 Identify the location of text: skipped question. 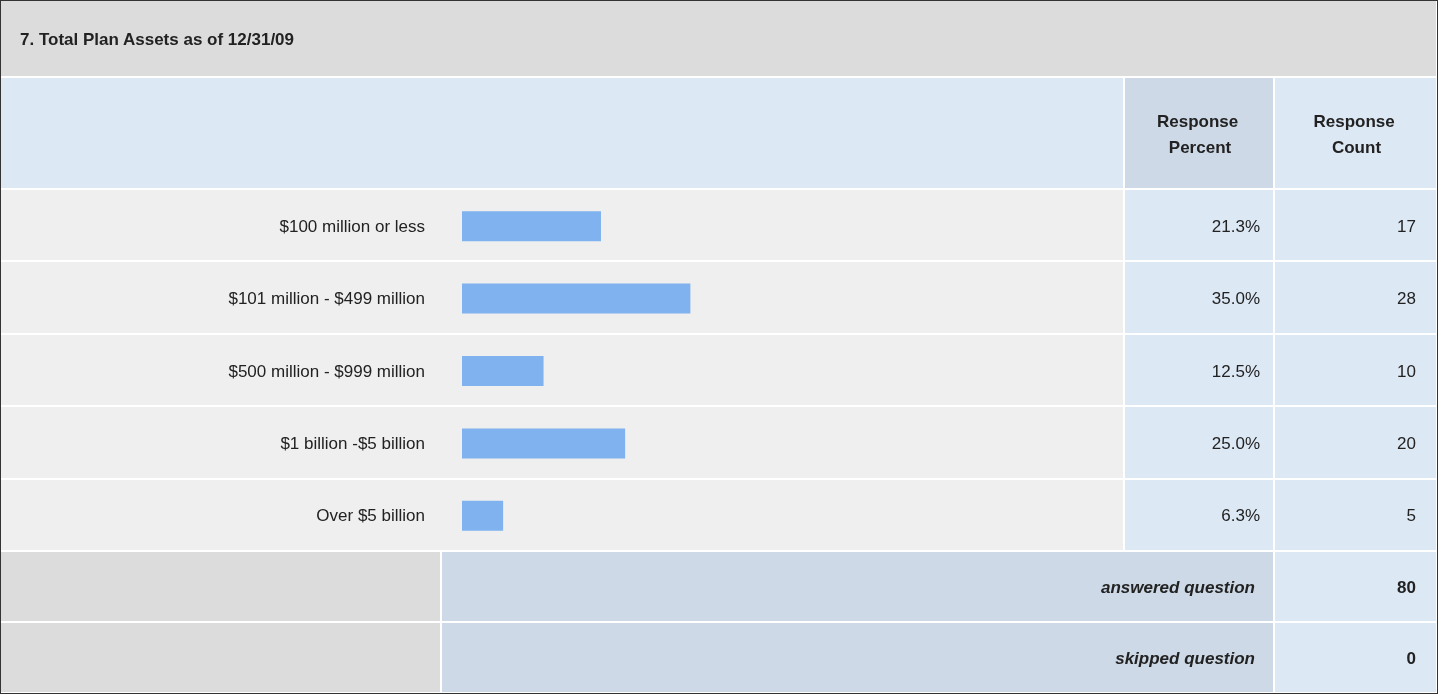
(1185, 658).